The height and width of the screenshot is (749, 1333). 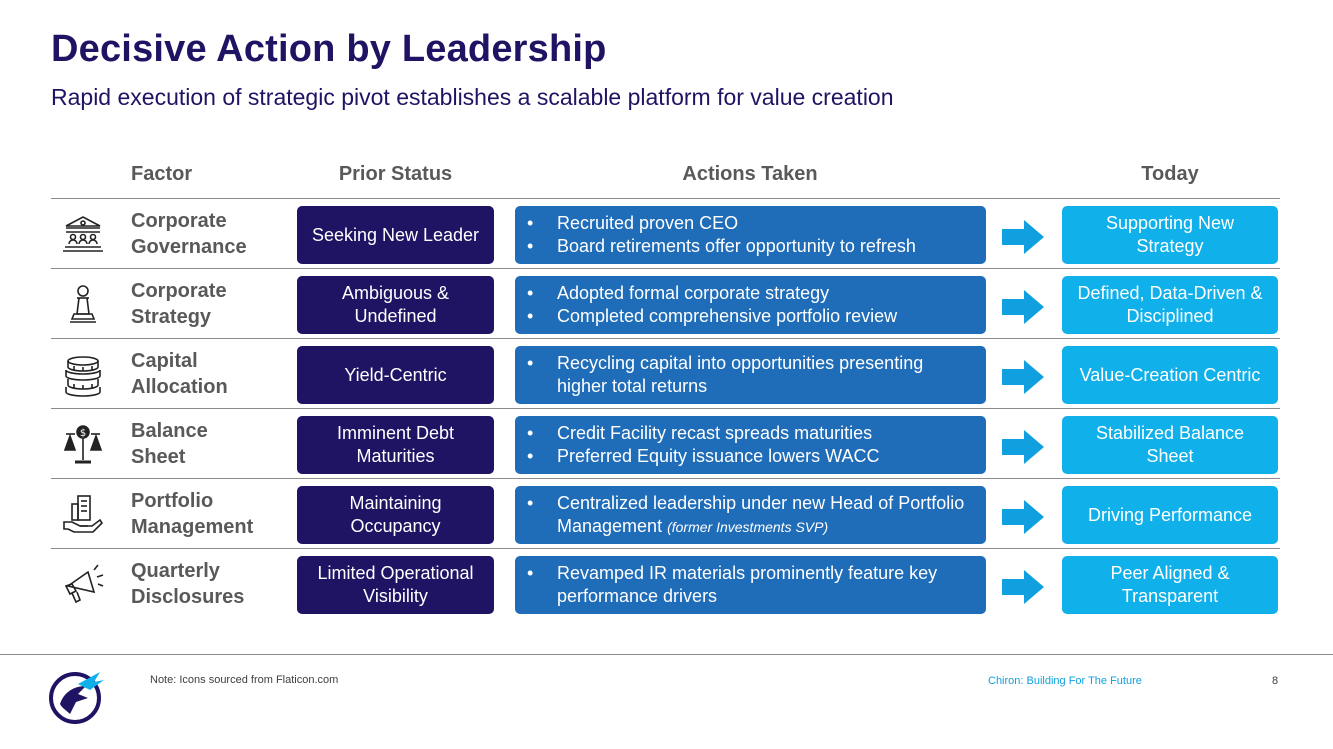 I want to click on action-note: (former Investments SVP), so click(x=748, y=526).